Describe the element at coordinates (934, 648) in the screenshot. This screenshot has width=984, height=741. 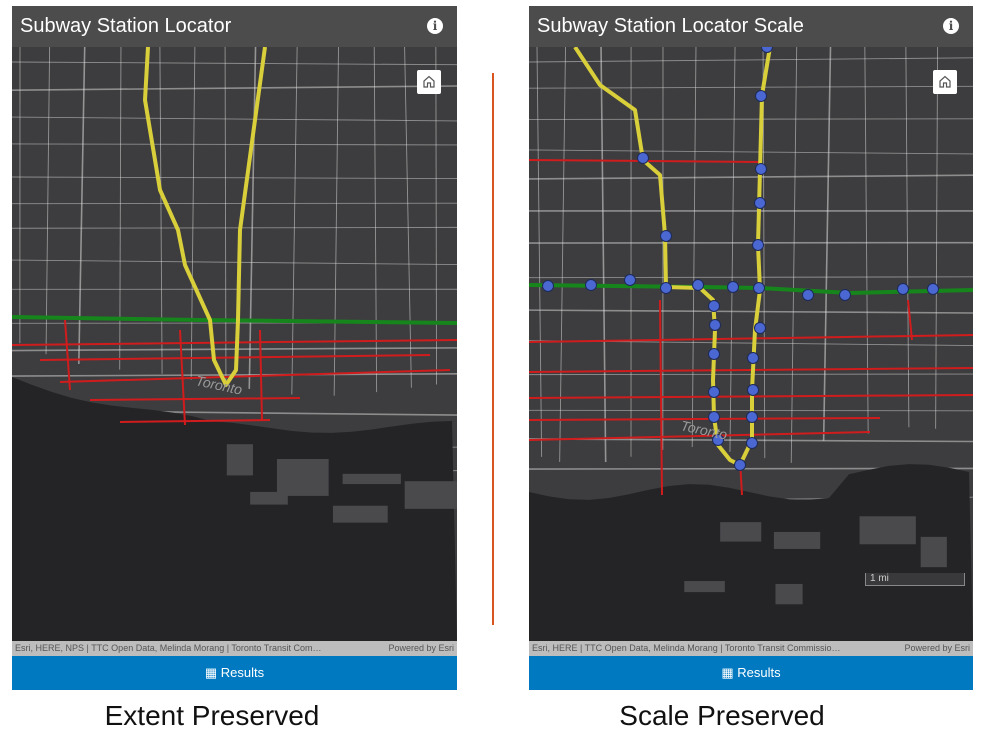
I see `powered-by: Powered by Esri` at that location.